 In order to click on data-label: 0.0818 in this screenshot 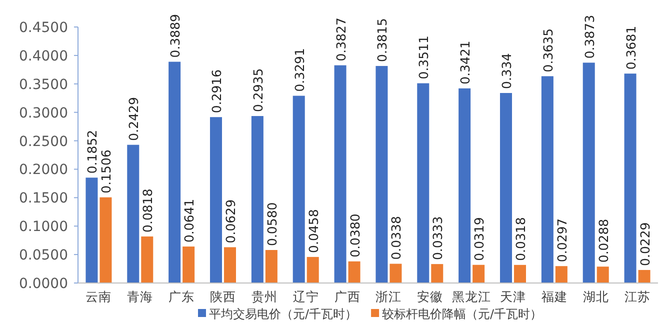, I will do `click(148, 210)`.